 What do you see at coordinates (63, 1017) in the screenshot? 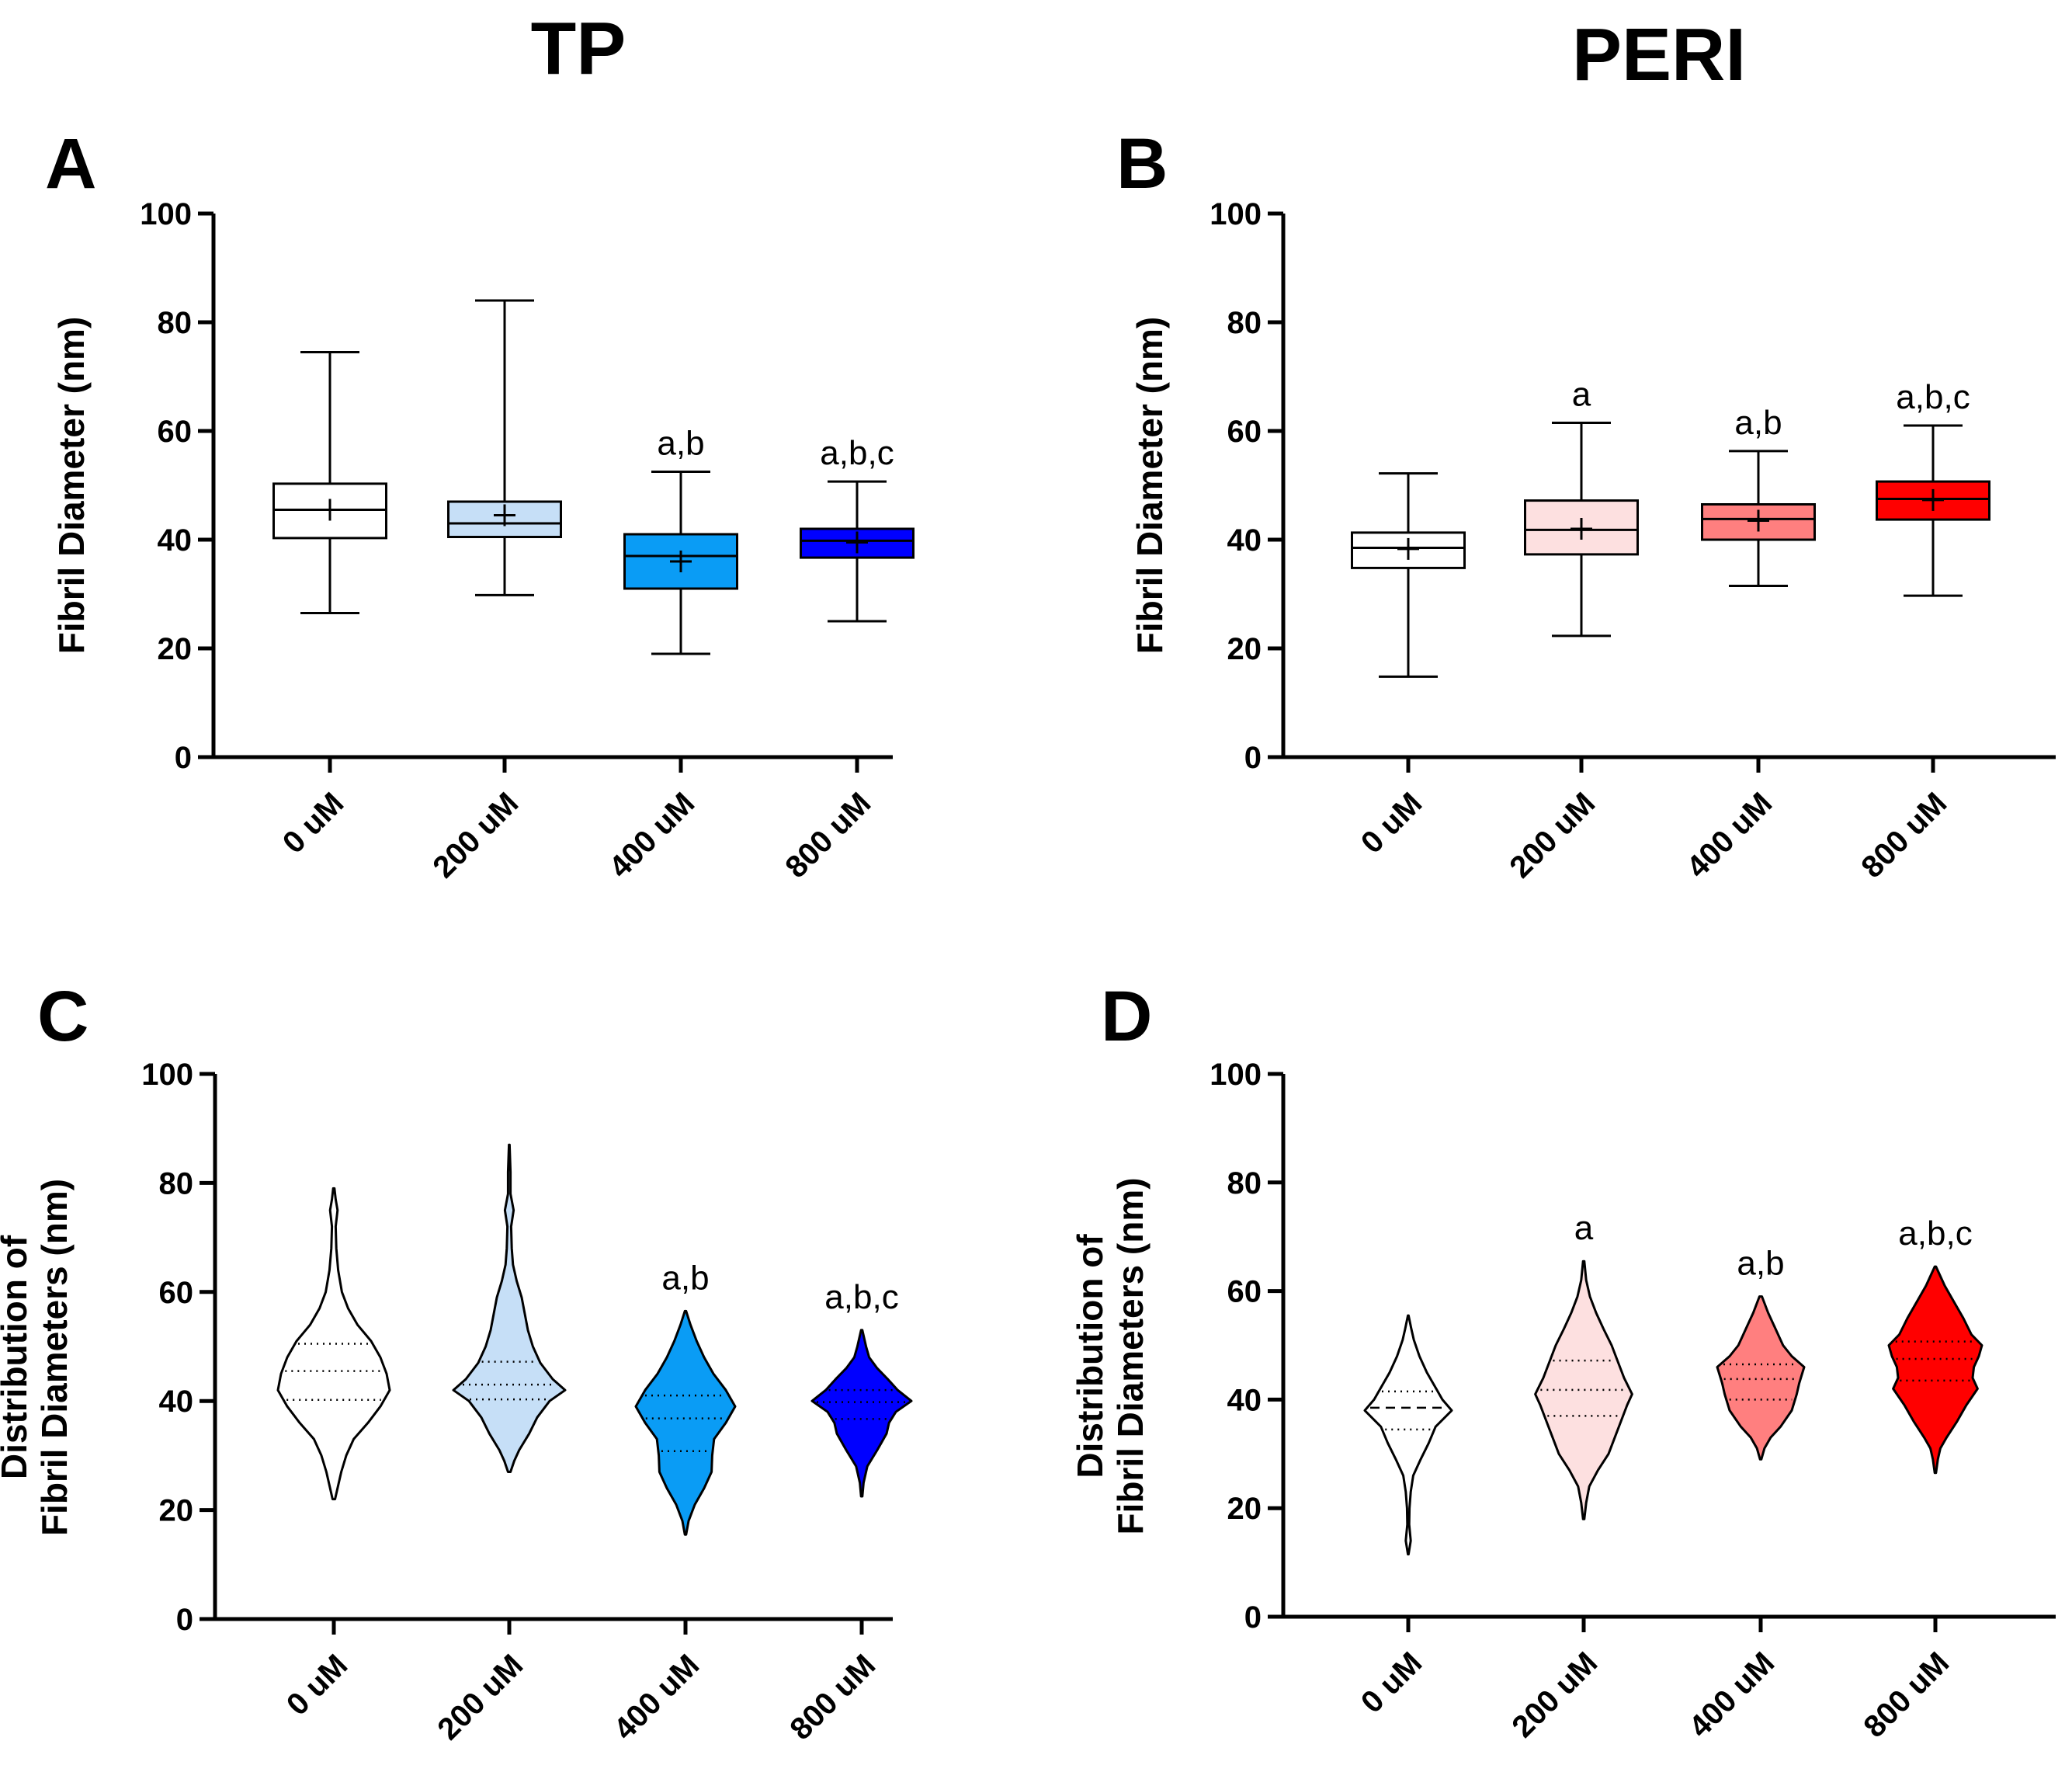
I see `panel-letter-c: C` at bounding box center [63, 1017].